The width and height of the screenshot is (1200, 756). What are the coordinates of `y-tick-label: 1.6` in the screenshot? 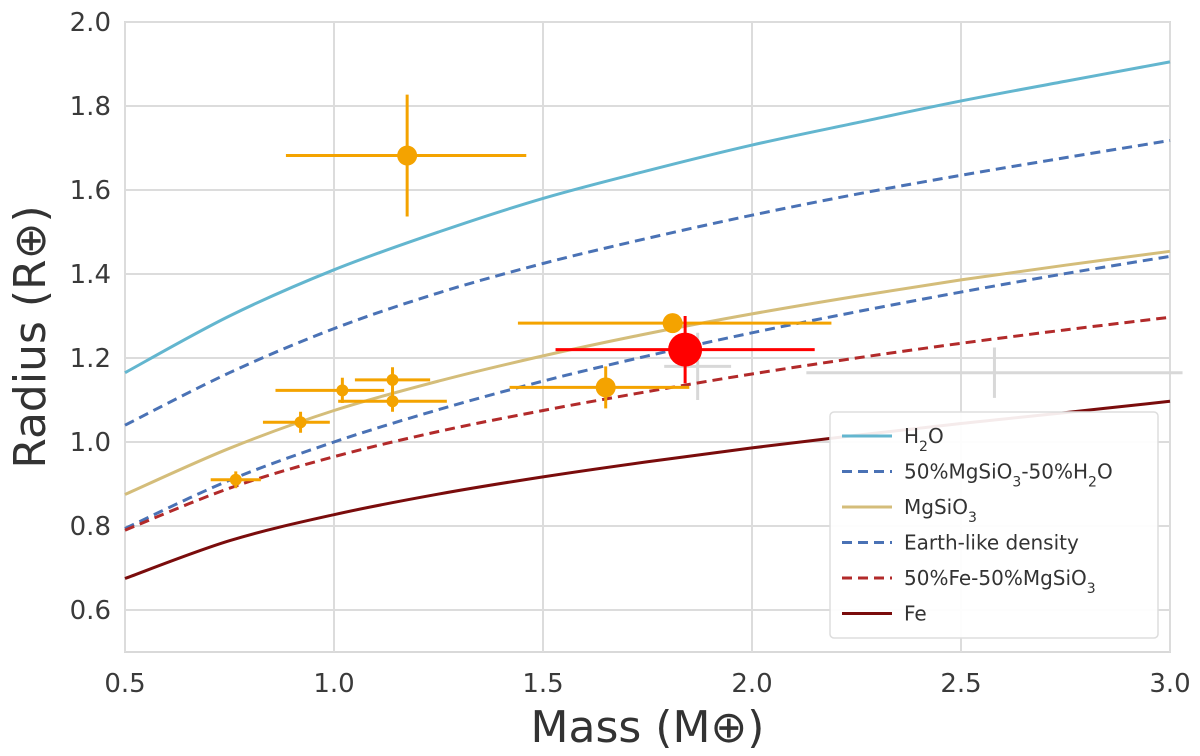 It's located at (90, 191).